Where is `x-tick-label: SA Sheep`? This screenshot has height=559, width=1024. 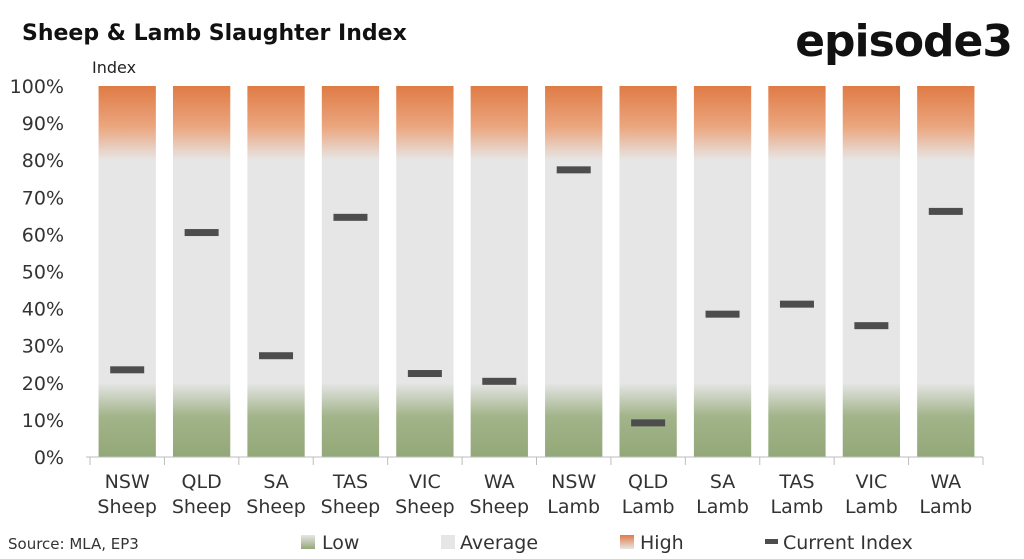 x-tick-label: SA Sheep is located at coordinates (276, 494).